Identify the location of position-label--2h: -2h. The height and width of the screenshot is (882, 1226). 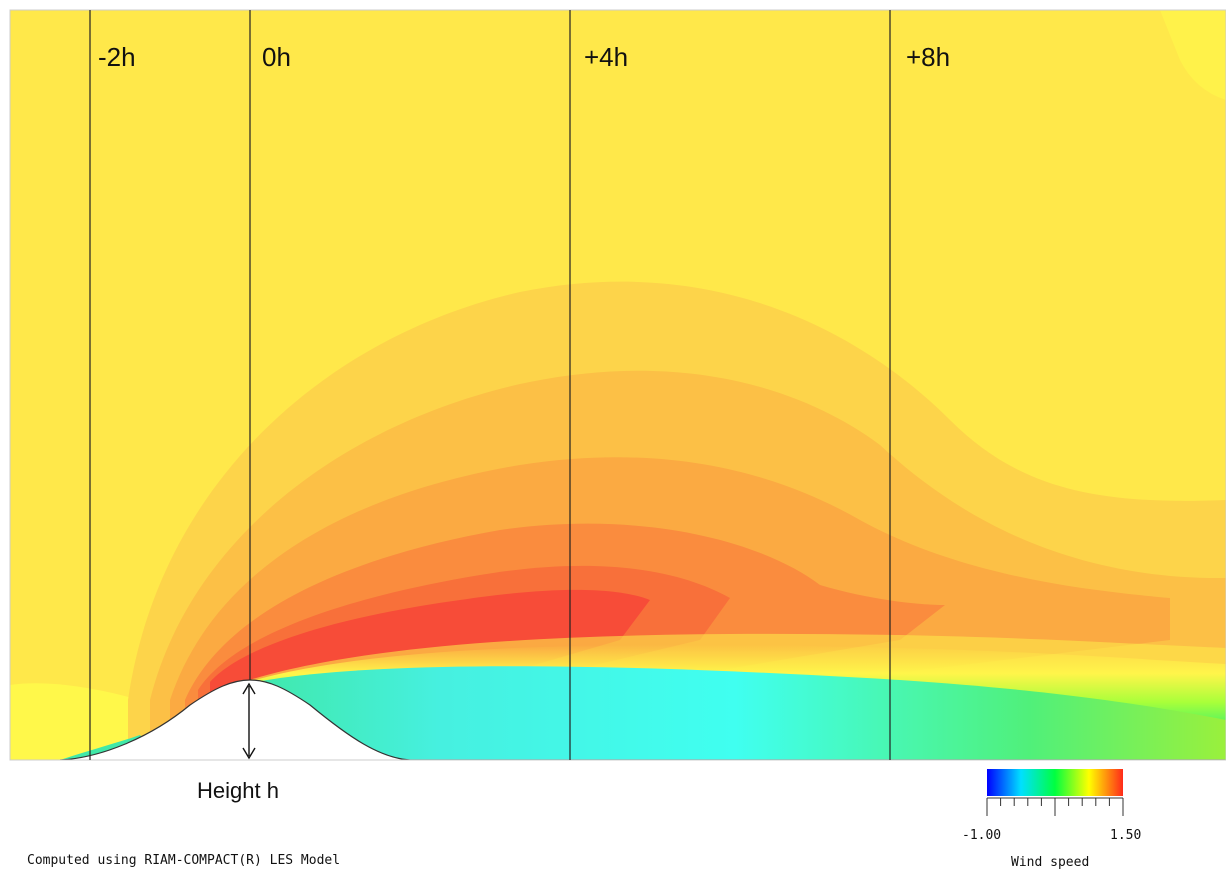
(117, 57).